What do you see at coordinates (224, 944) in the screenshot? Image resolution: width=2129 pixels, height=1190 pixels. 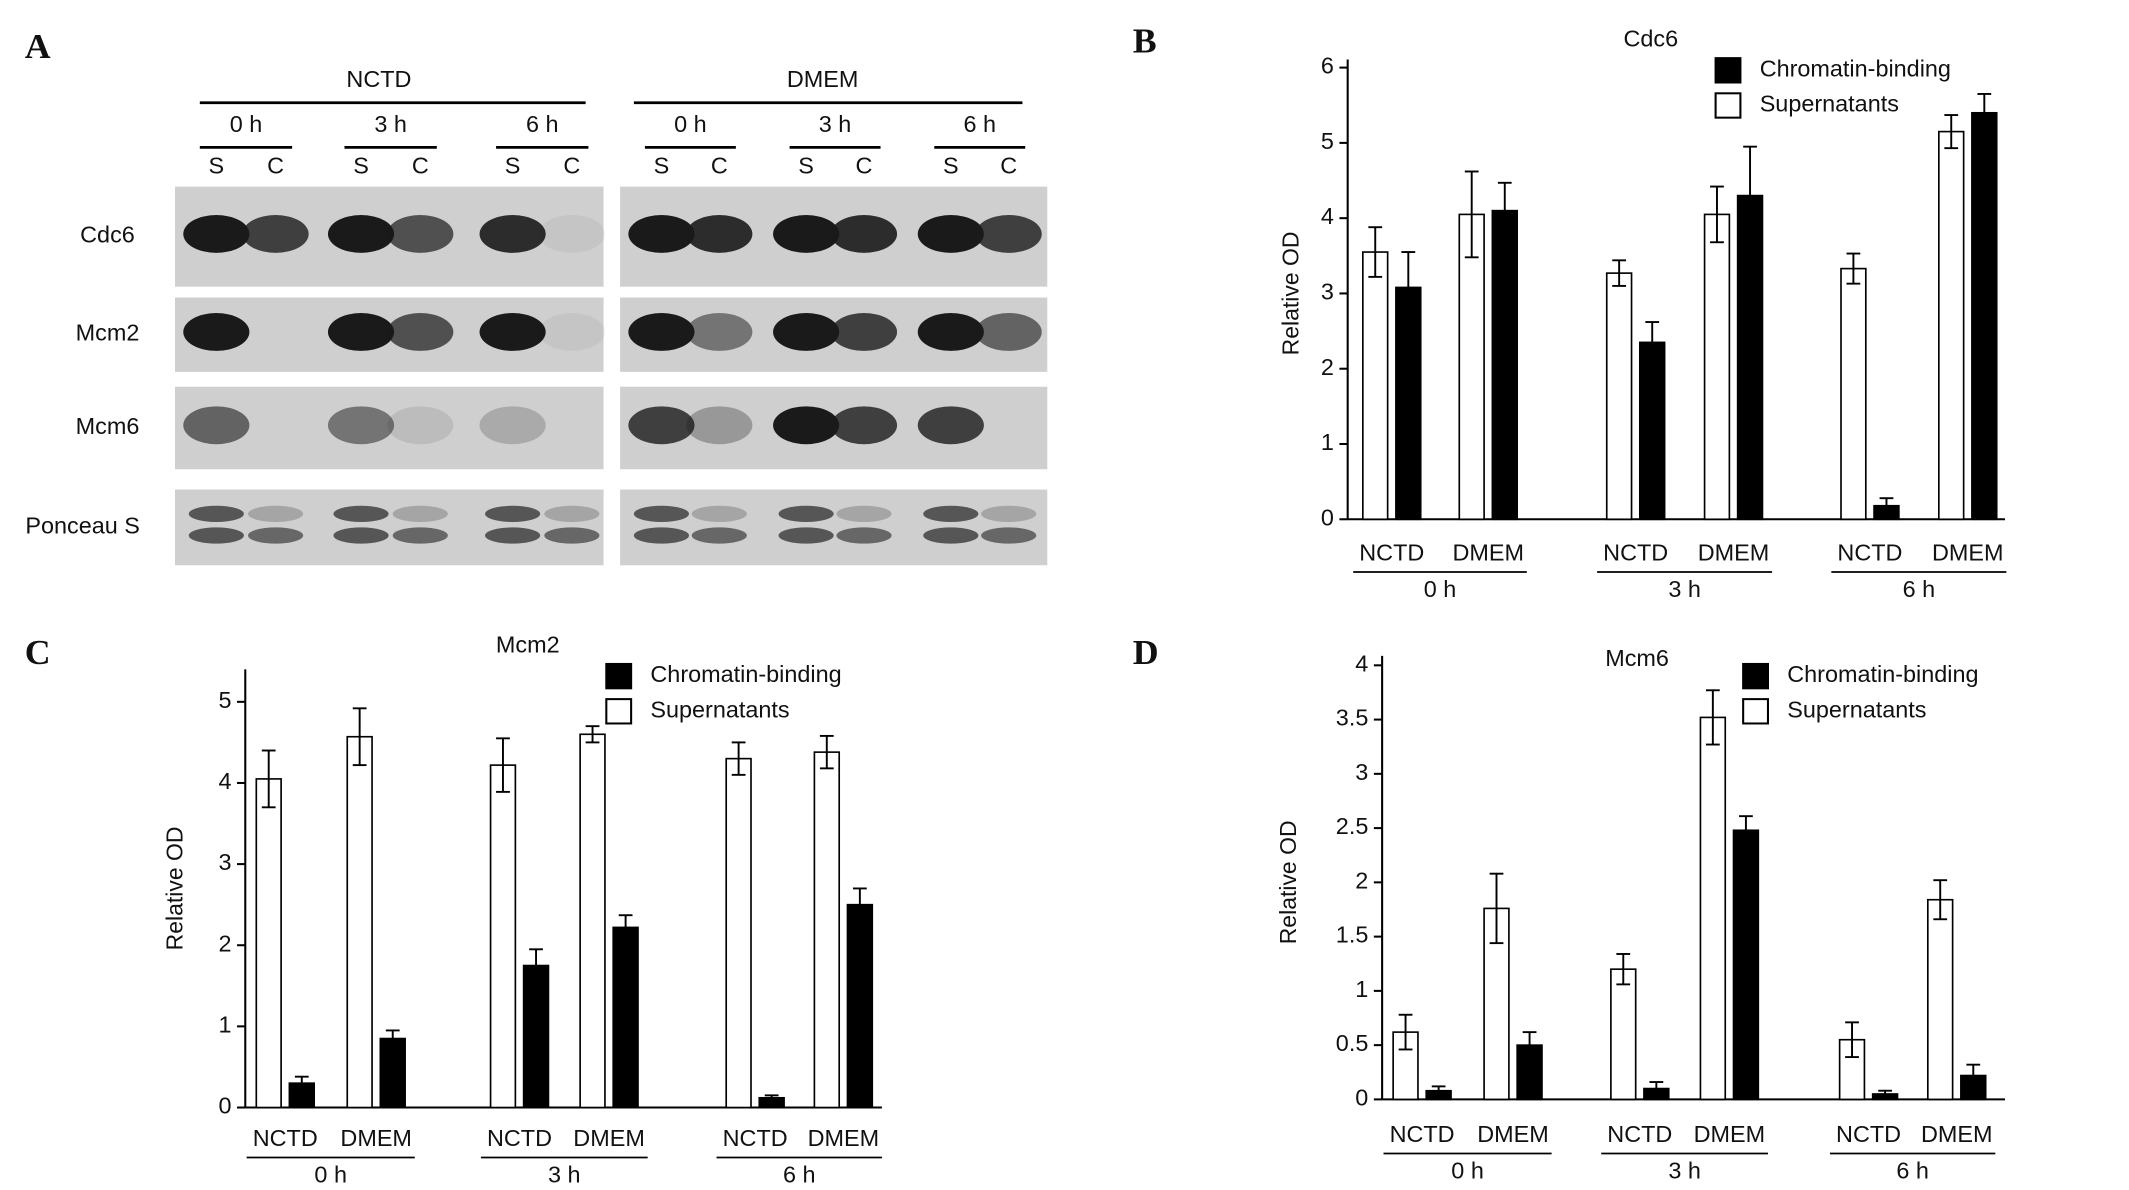 I see `y-tick-label: 2` at bounding box center [224, 944].